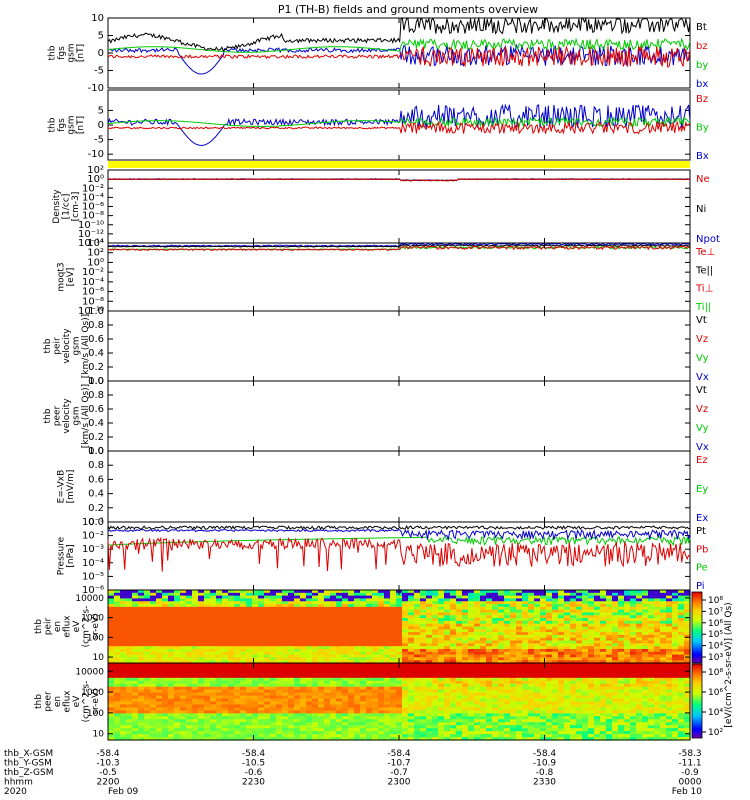  Describe the element at coordinates (398, 527) in the screenshot. I see `series-pt` at that location.